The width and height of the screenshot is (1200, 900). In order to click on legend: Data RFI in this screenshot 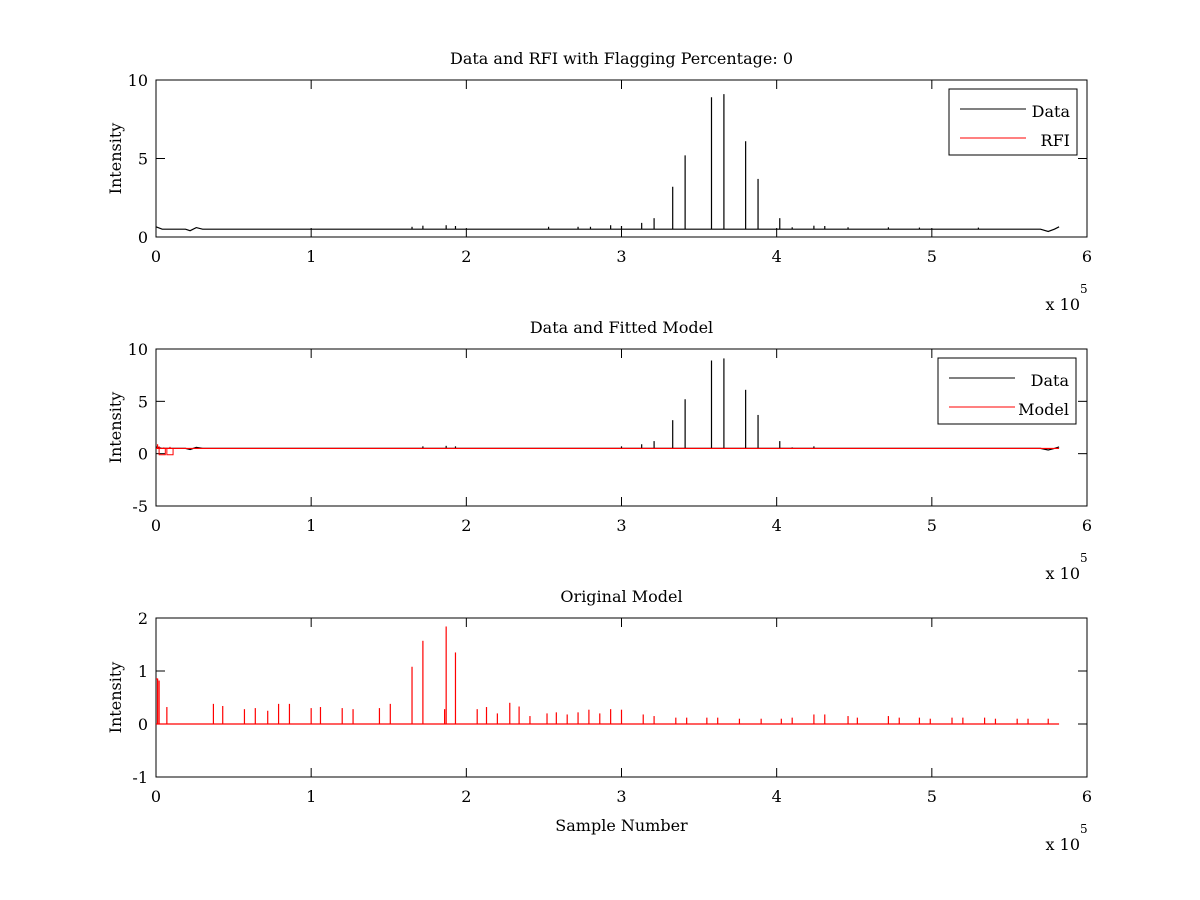, I will do `click(1013, 122)`.